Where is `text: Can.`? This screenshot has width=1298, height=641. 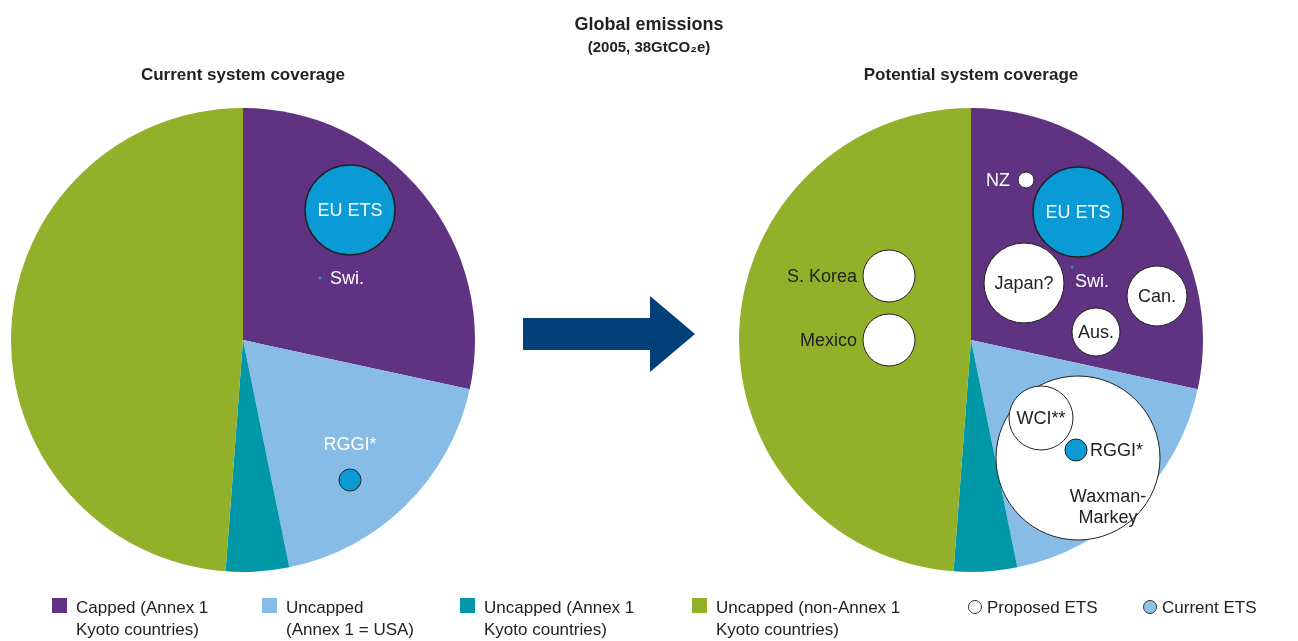 text: Can. is located at coordinates (1157, 296).